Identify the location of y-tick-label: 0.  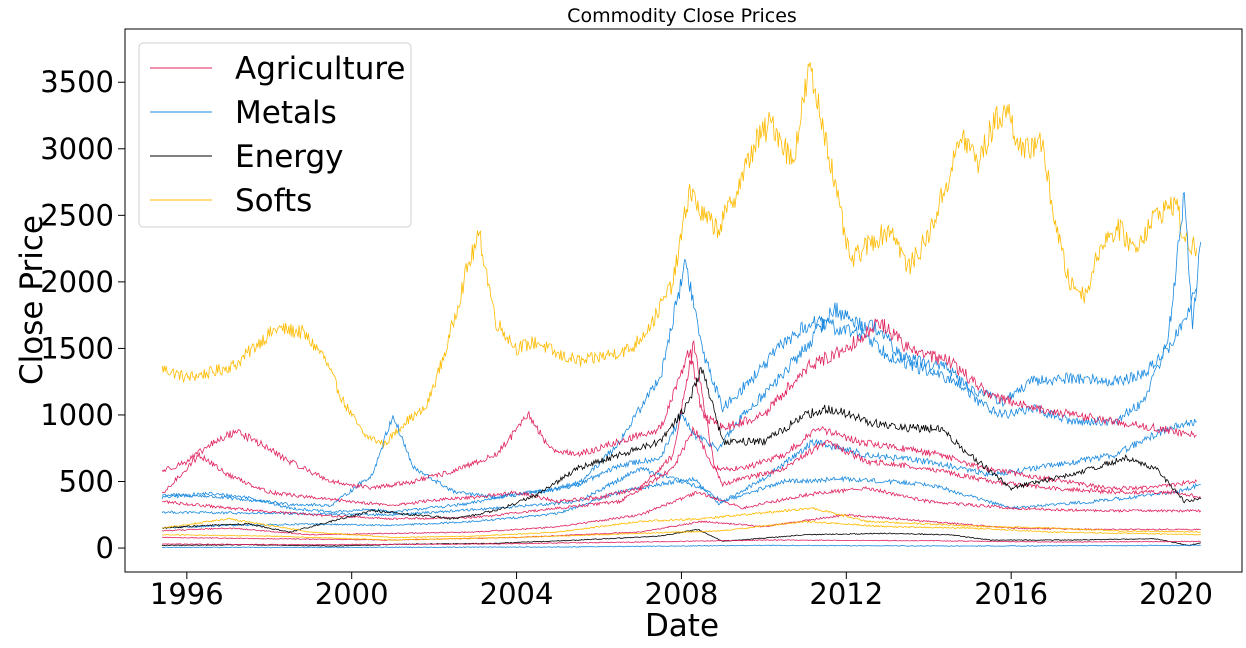
(105, 548).